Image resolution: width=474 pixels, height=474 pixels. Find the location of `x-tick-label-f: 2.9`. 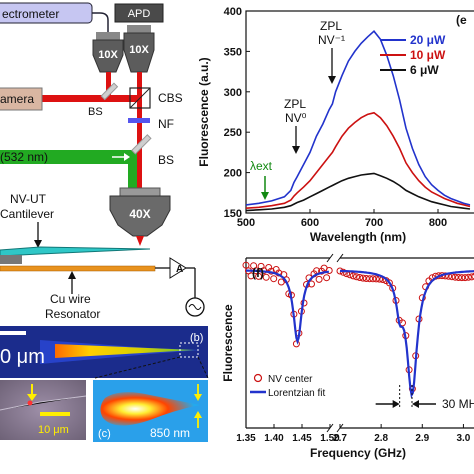

x-tick-label-f: 2.9 is located at coordinates (422, 438).